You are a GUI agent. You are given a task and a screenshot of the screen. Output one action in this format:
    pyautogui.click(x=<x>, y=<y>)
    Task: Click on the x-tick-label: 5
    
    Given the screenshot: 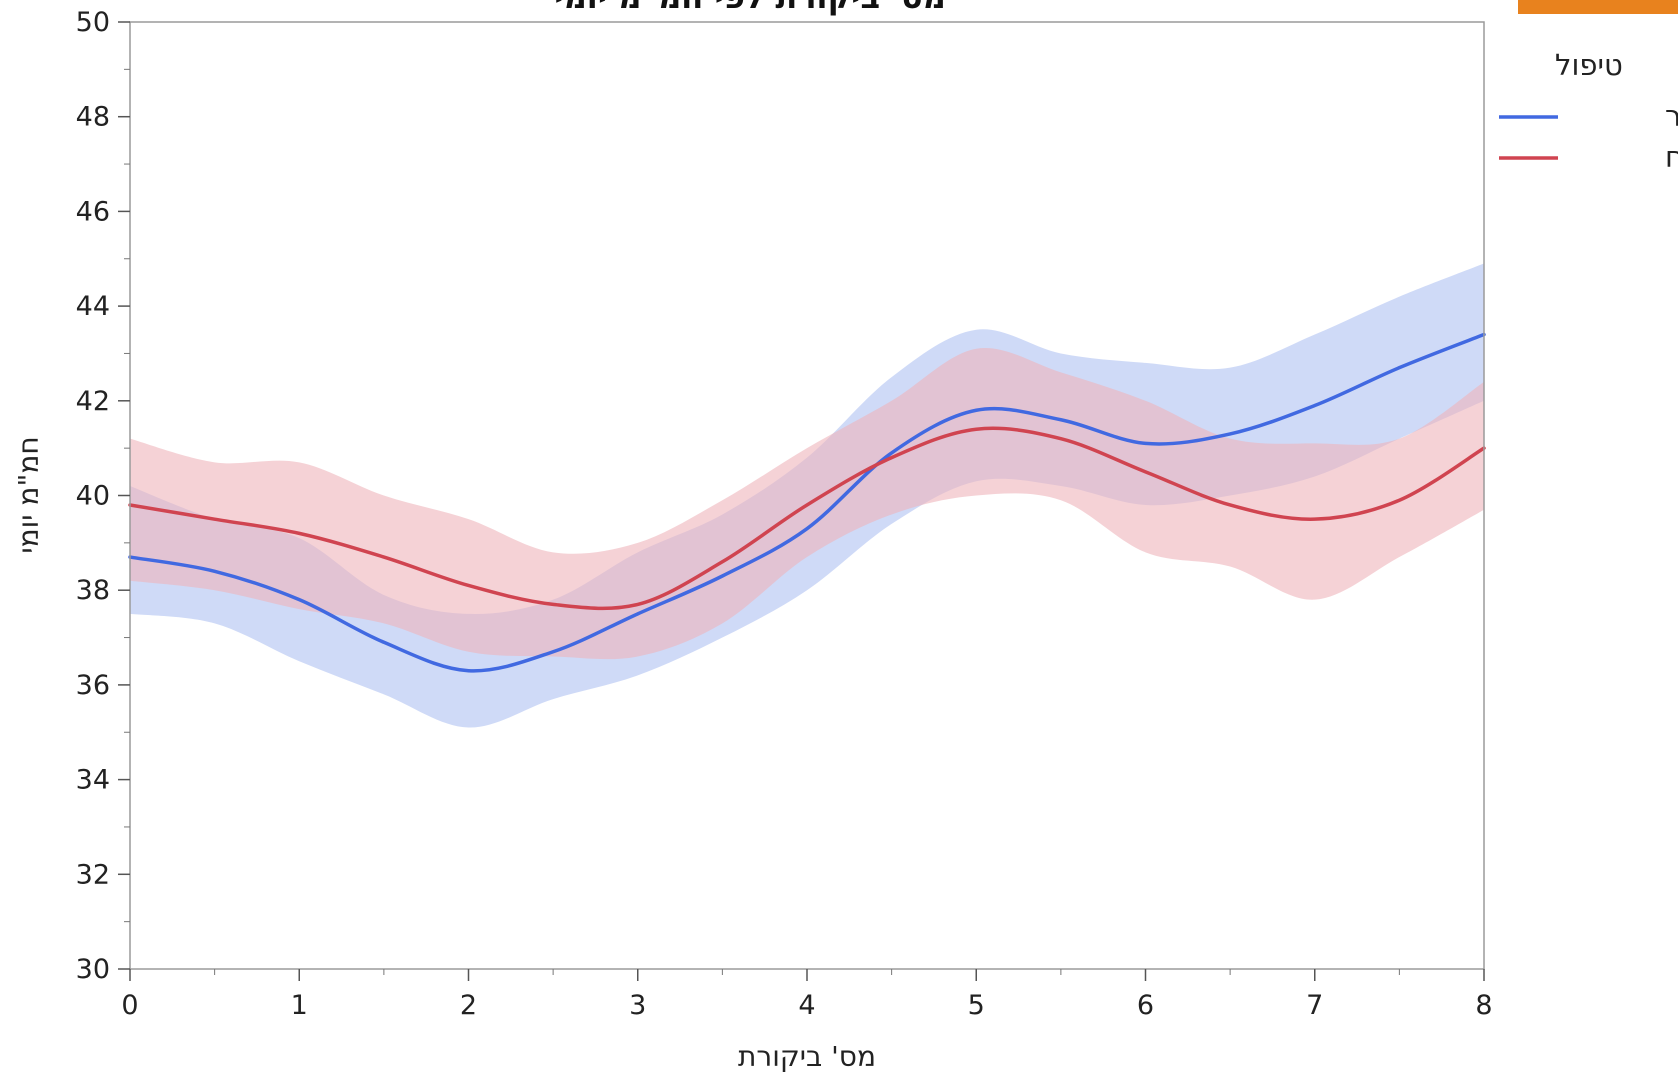 What is the action you would take?
    pyautogui.click(x=976, y=1005)
    